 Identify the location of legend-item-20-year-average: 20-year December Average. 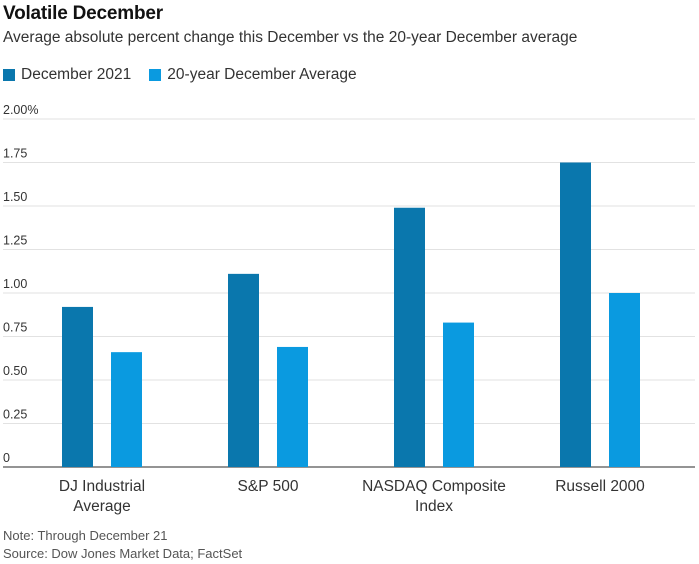
(253, 75).